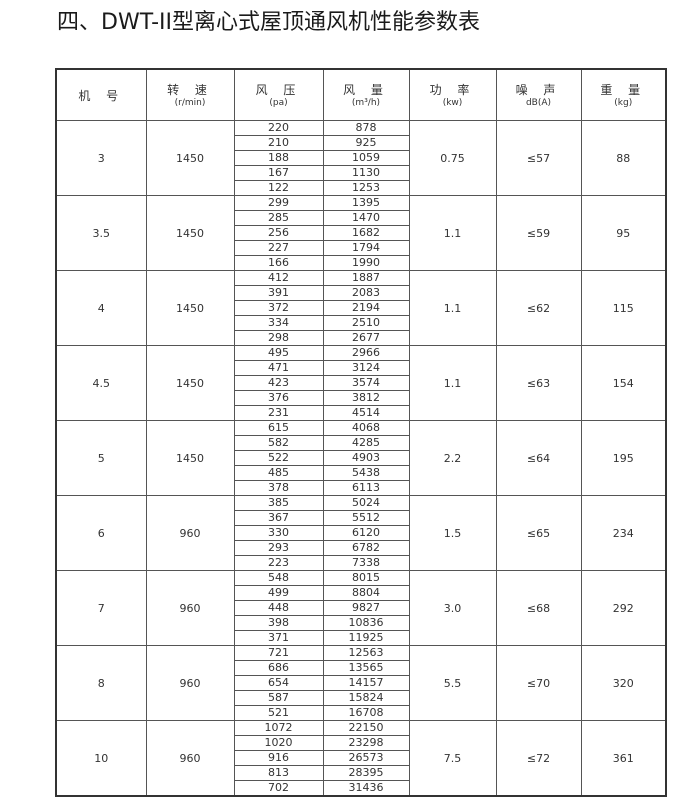  I want to click on header-model: 机 号, so click(101, 94).